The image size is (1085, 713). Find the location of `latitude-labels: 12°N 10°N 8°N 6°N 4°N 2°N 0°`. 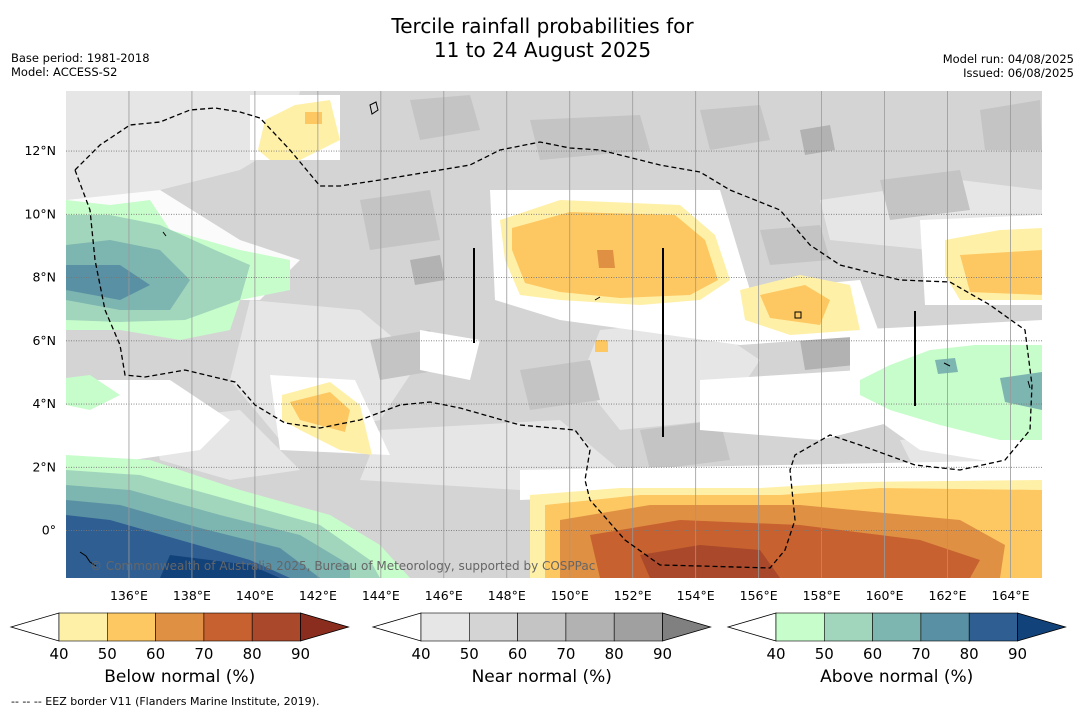

latitude-labels: 12°N 10°N 8°N 6°N 4°N 2°N 0° is located at coordinates (40, 340).